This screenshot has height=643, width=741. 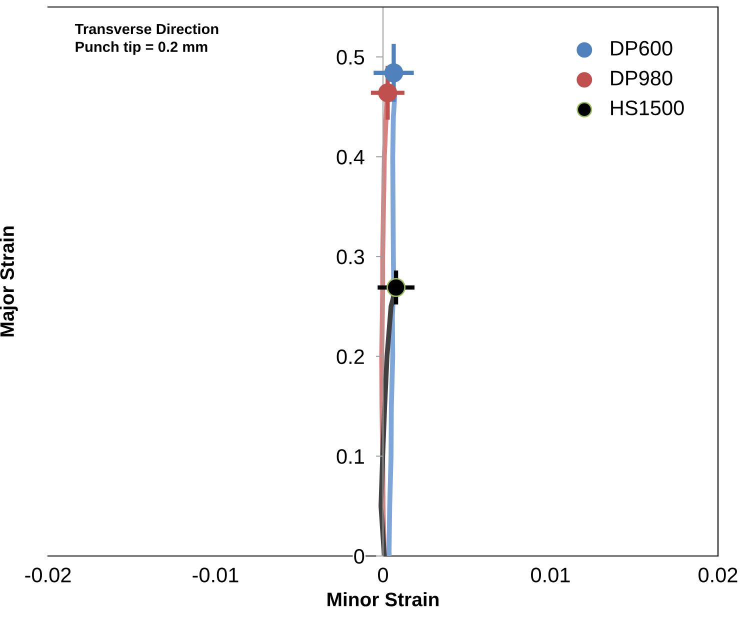 I want to click on x-tick-label: -0.01, so click(x=215, y=575).